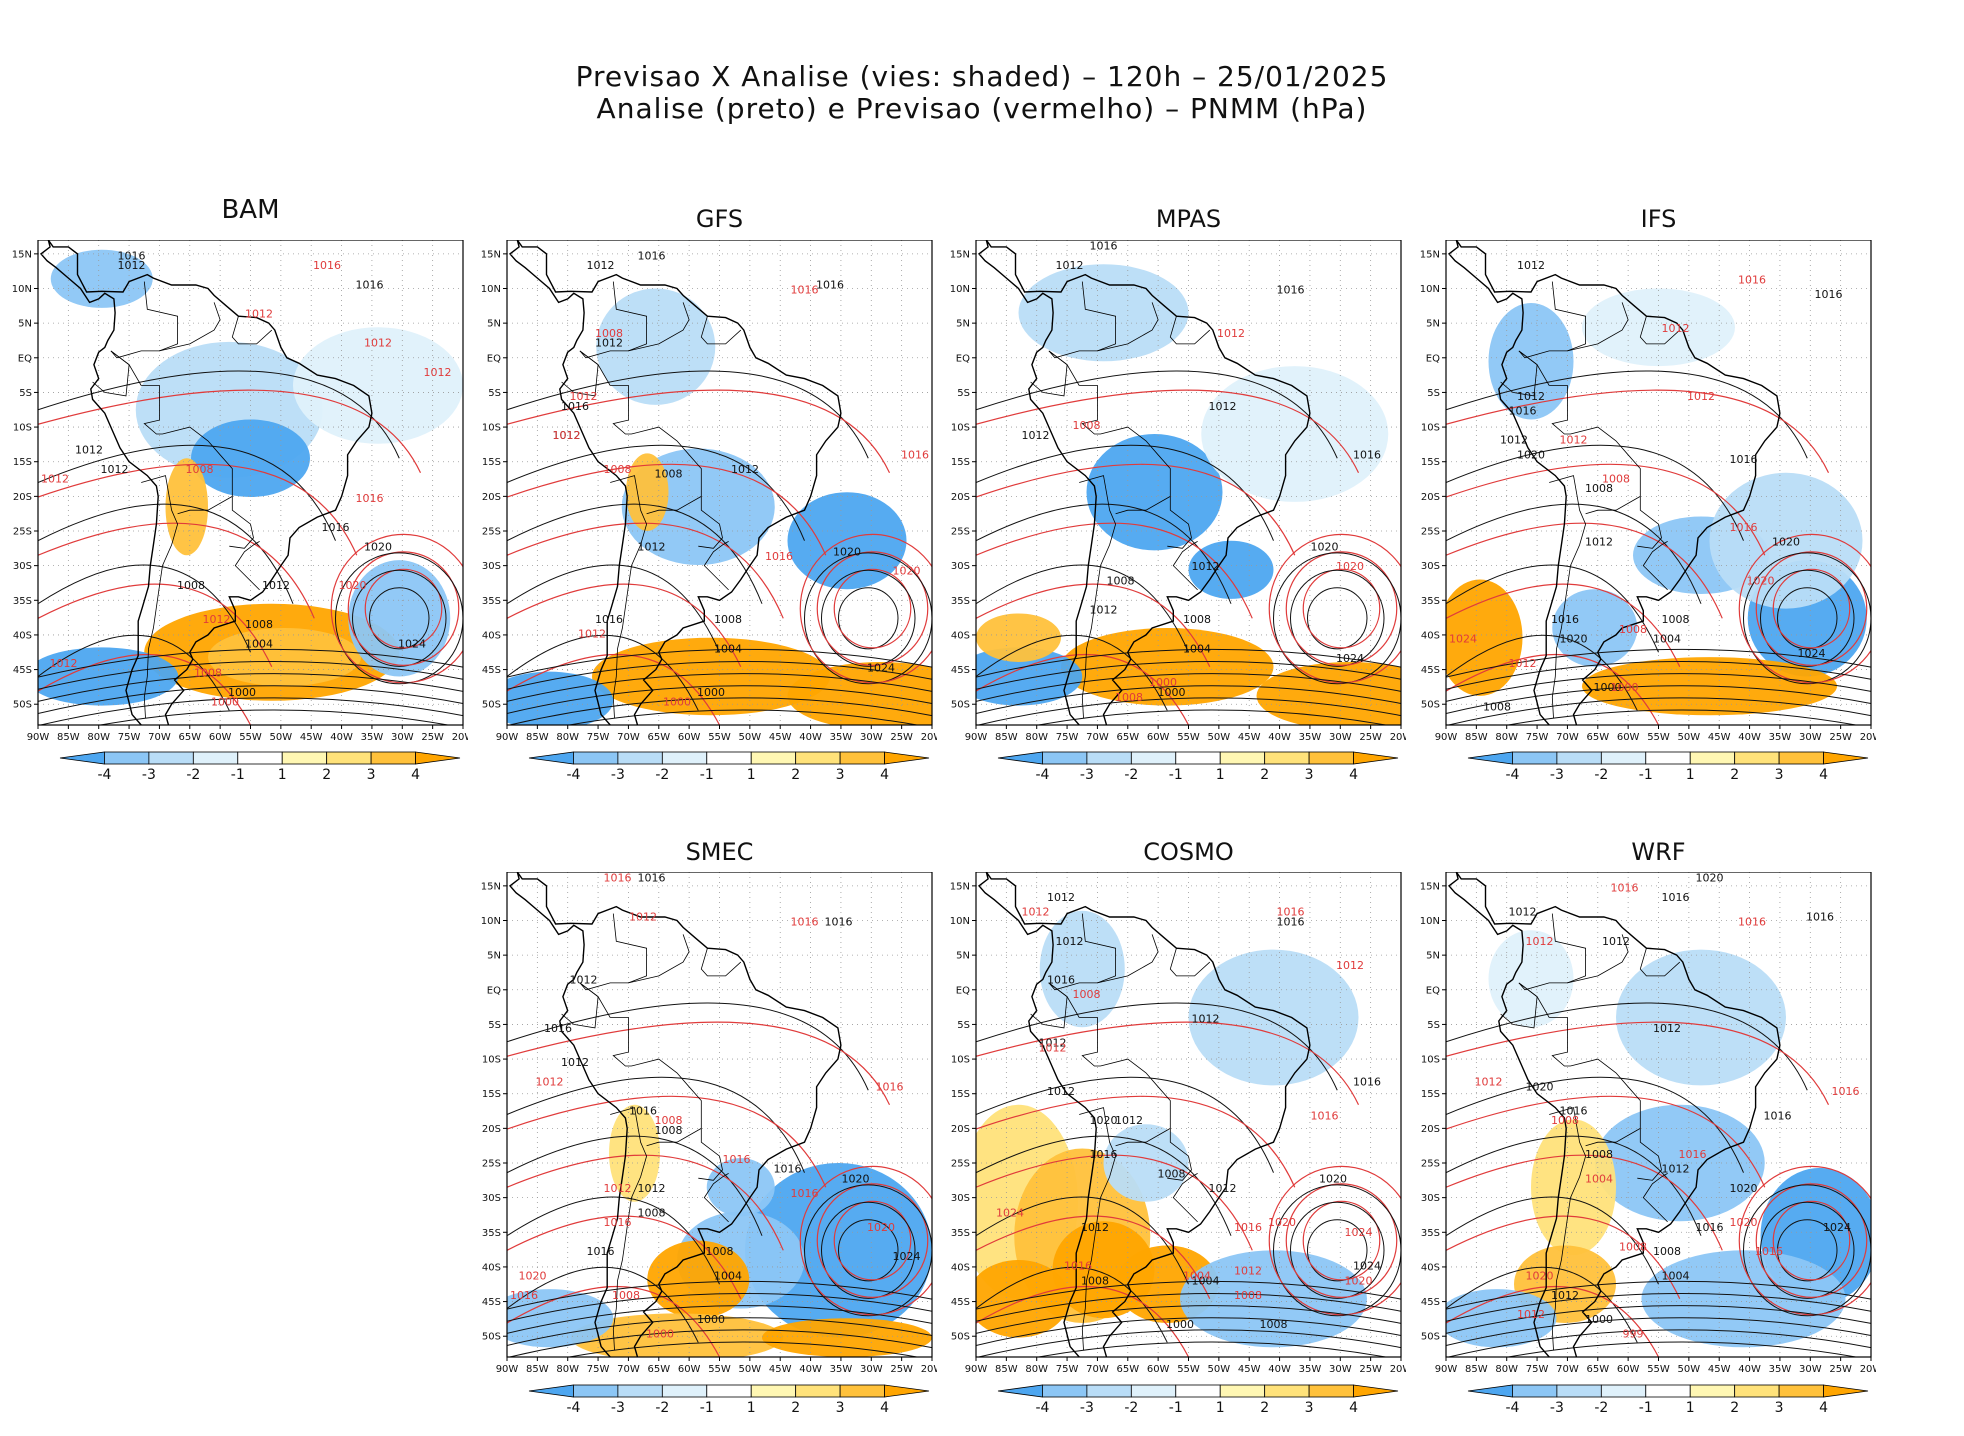  Describe the element at coordinates (1523, 411) in the screenshot. I see `analysis-isobar-label: 1016` at that location.